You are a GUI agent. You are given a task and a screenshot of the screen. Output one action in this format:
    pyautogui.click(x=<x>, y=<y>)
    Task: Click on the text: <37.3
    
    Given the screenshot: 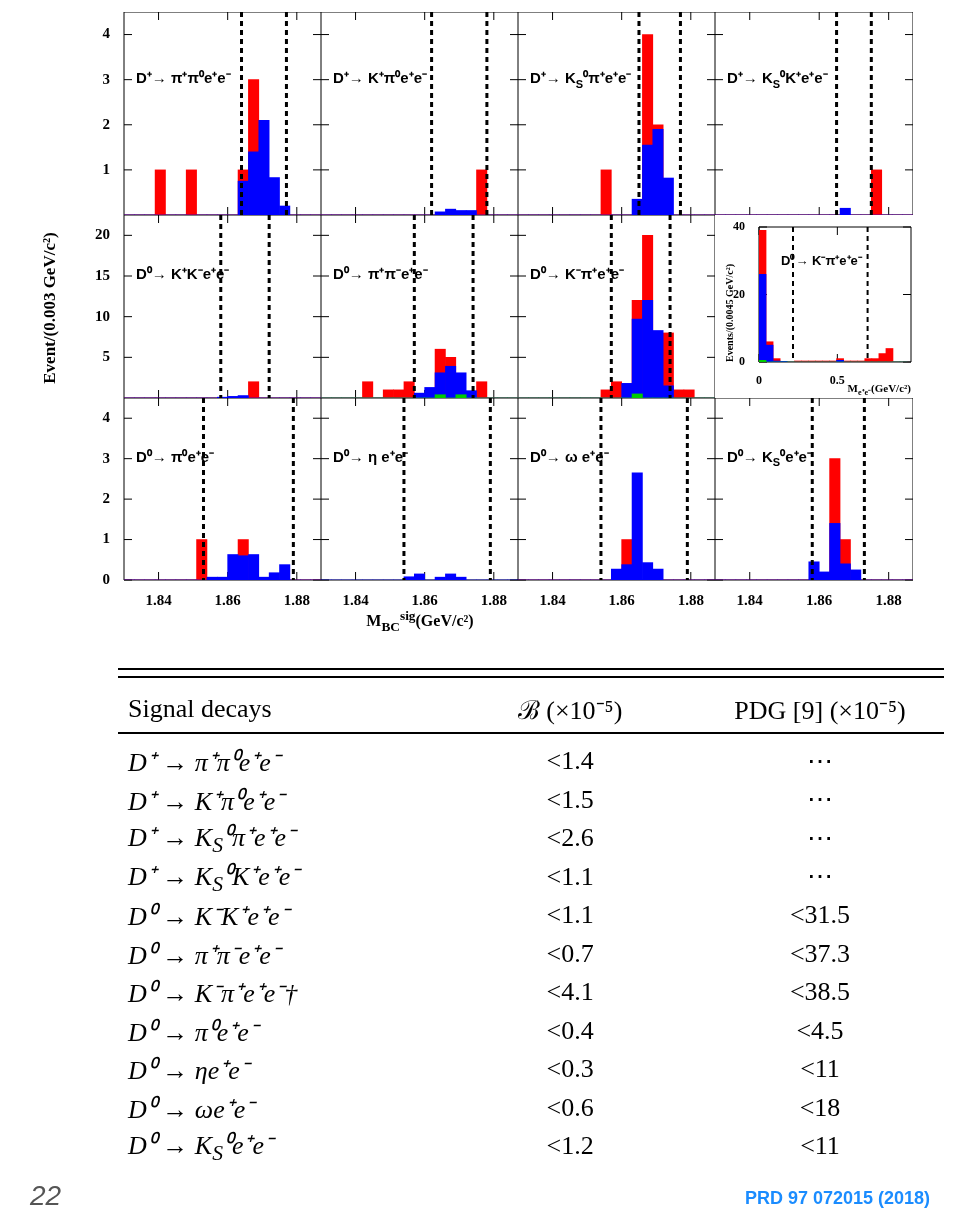 What is the action you would take?
    pyautogui.click(x=820, y=953)
    